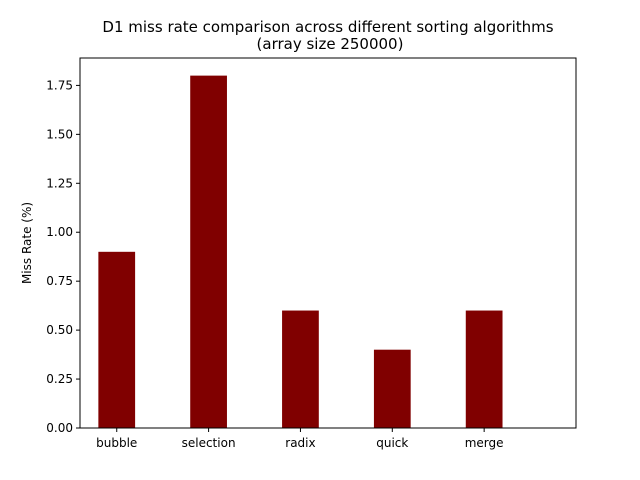 The image size is (640, 480). Describe the element at coordinates (484, 369) in the screenshot. I see `bar-merge` at that location.